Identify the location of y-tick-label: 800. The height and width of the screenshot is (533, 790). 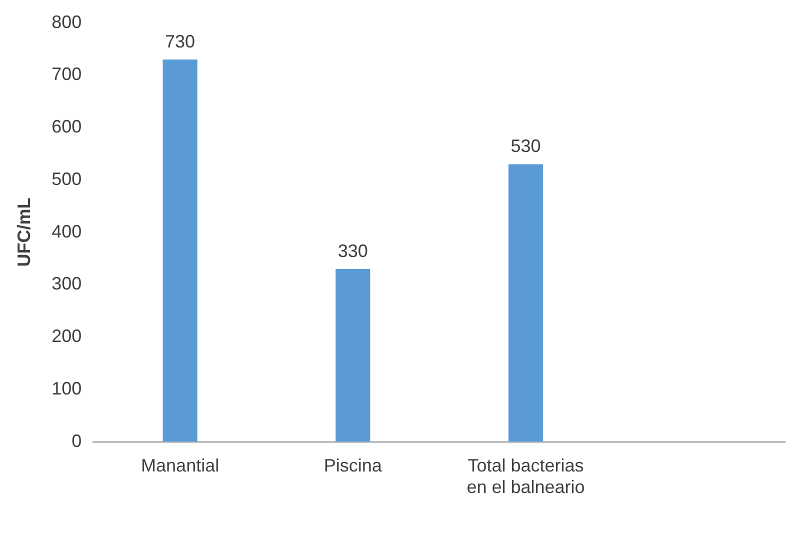
(67, 22).